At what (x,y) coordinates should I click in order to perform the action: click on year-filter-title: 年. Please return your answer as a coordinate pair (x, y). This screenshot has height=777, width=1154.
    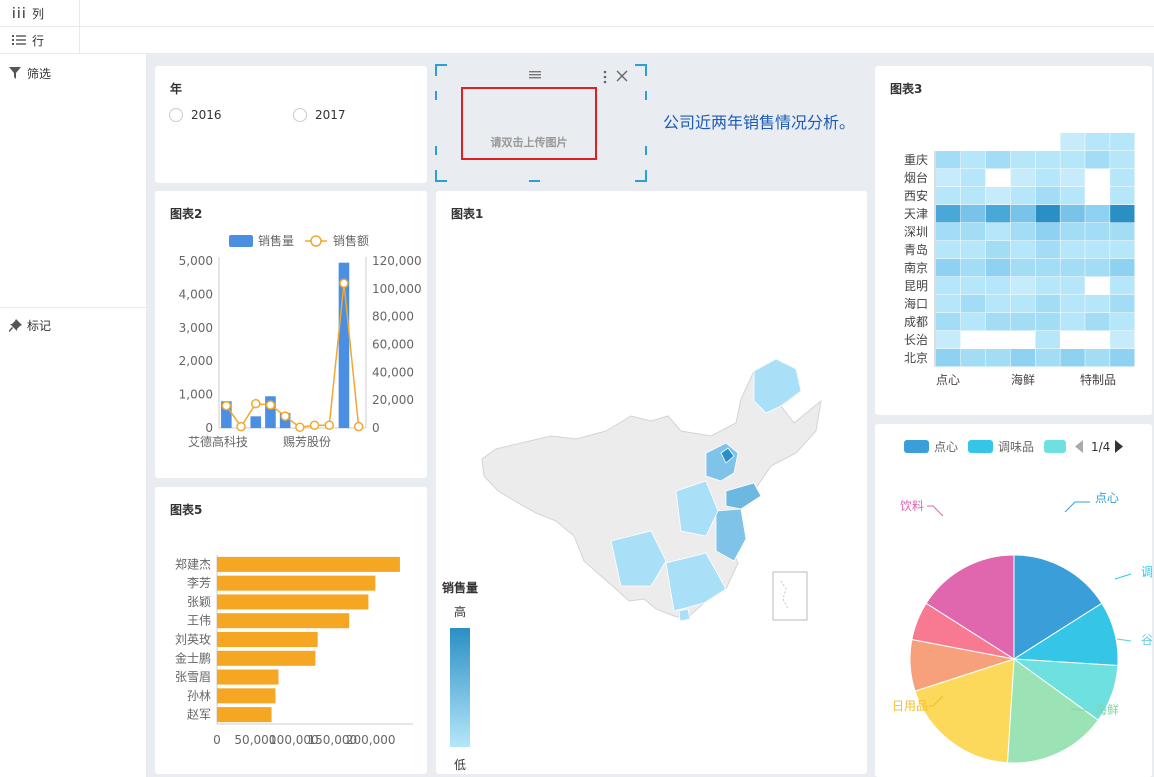
    Looking at the image, I should click on (176, 89).